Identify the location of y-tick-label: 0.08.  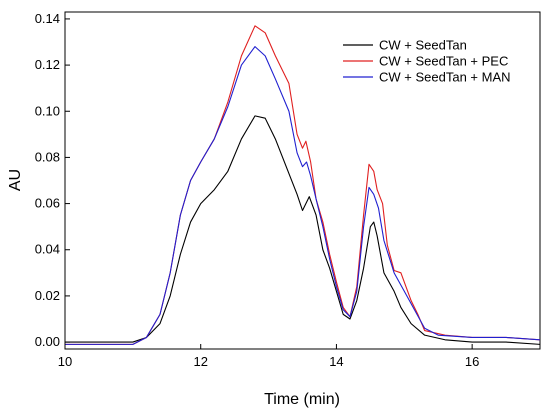
(47, 156).